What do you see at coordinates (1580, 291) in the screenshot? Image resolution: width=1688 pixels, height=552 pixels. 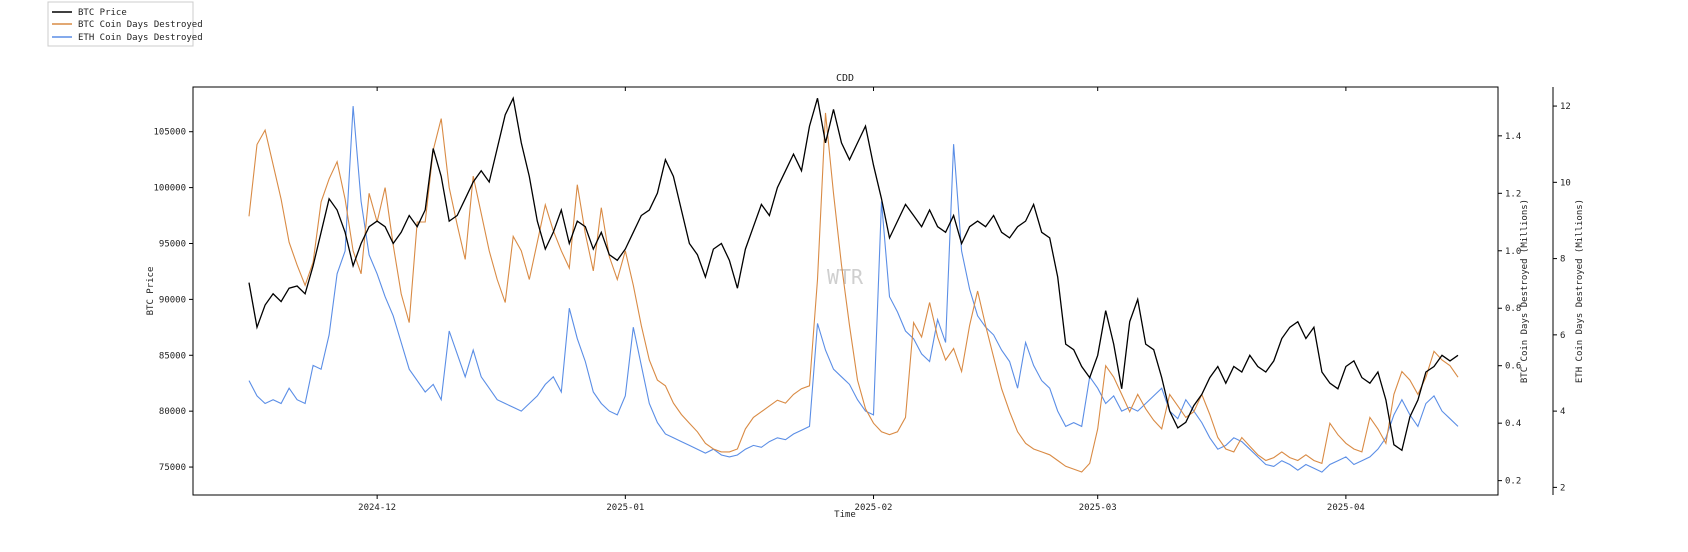 I see `y-axis-right-eth-cdd-label: ETH Coin Days Destroyed (Millions)` at bounding box center [1580, 291].